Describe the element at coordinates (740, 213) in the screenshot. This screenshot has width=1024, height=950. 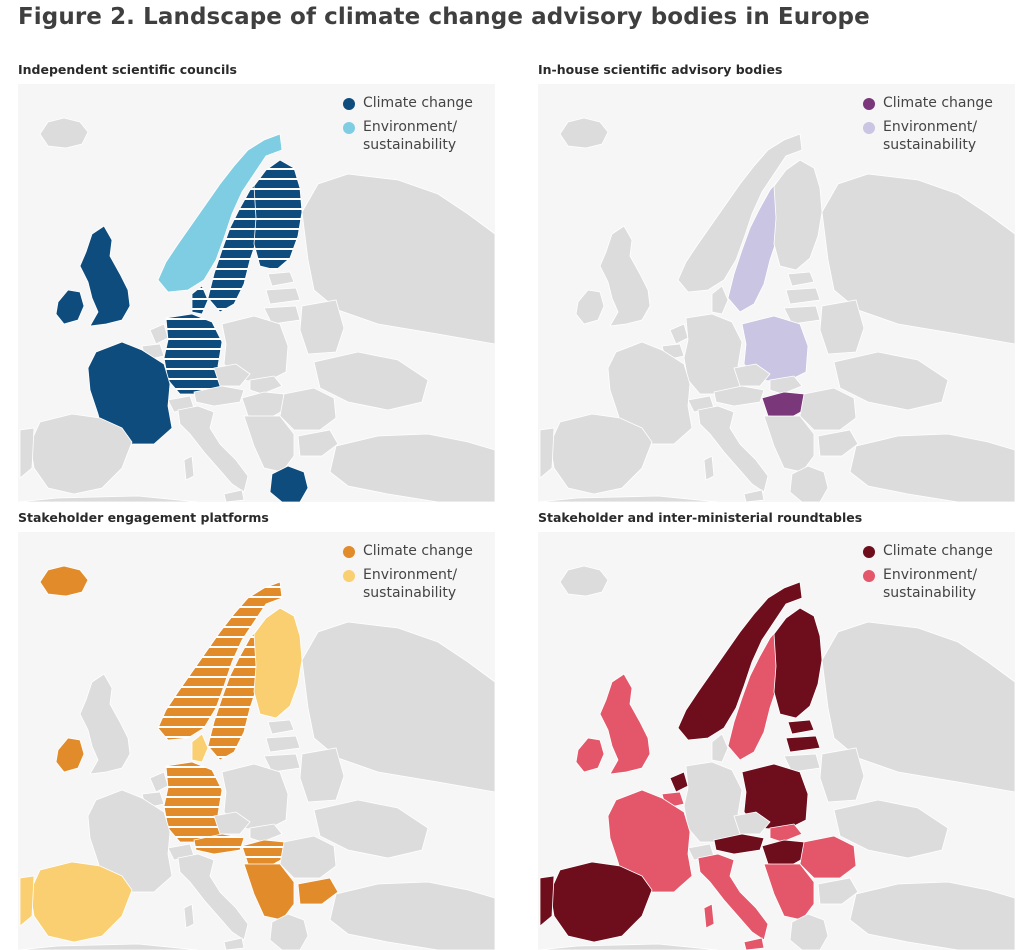
I see `country-norway` at that location.